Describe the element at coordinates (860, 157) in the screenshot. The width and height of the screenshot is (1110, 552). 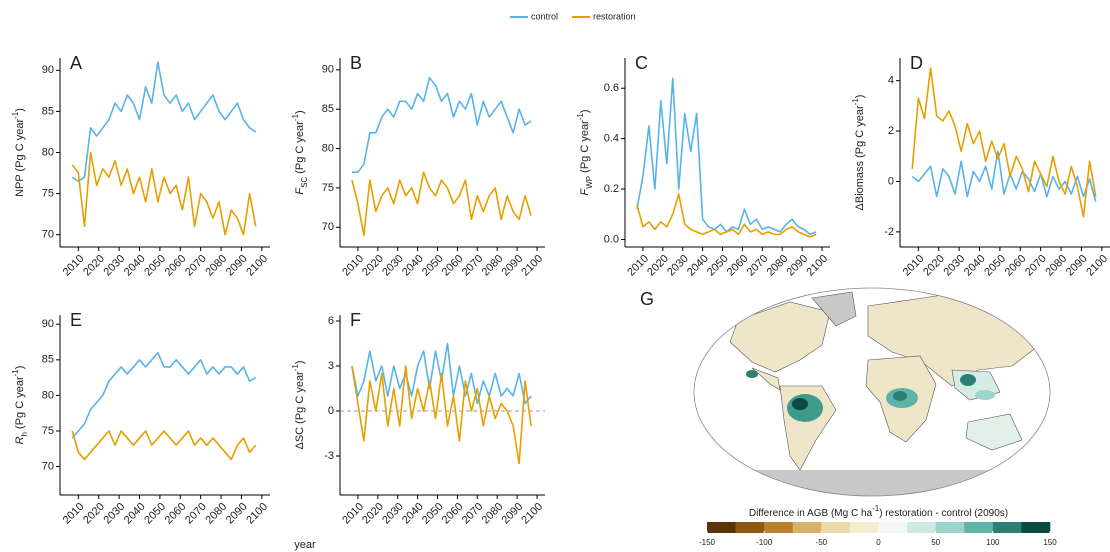
I see `label-part: ΔBiomass (Pg C year` at that location.